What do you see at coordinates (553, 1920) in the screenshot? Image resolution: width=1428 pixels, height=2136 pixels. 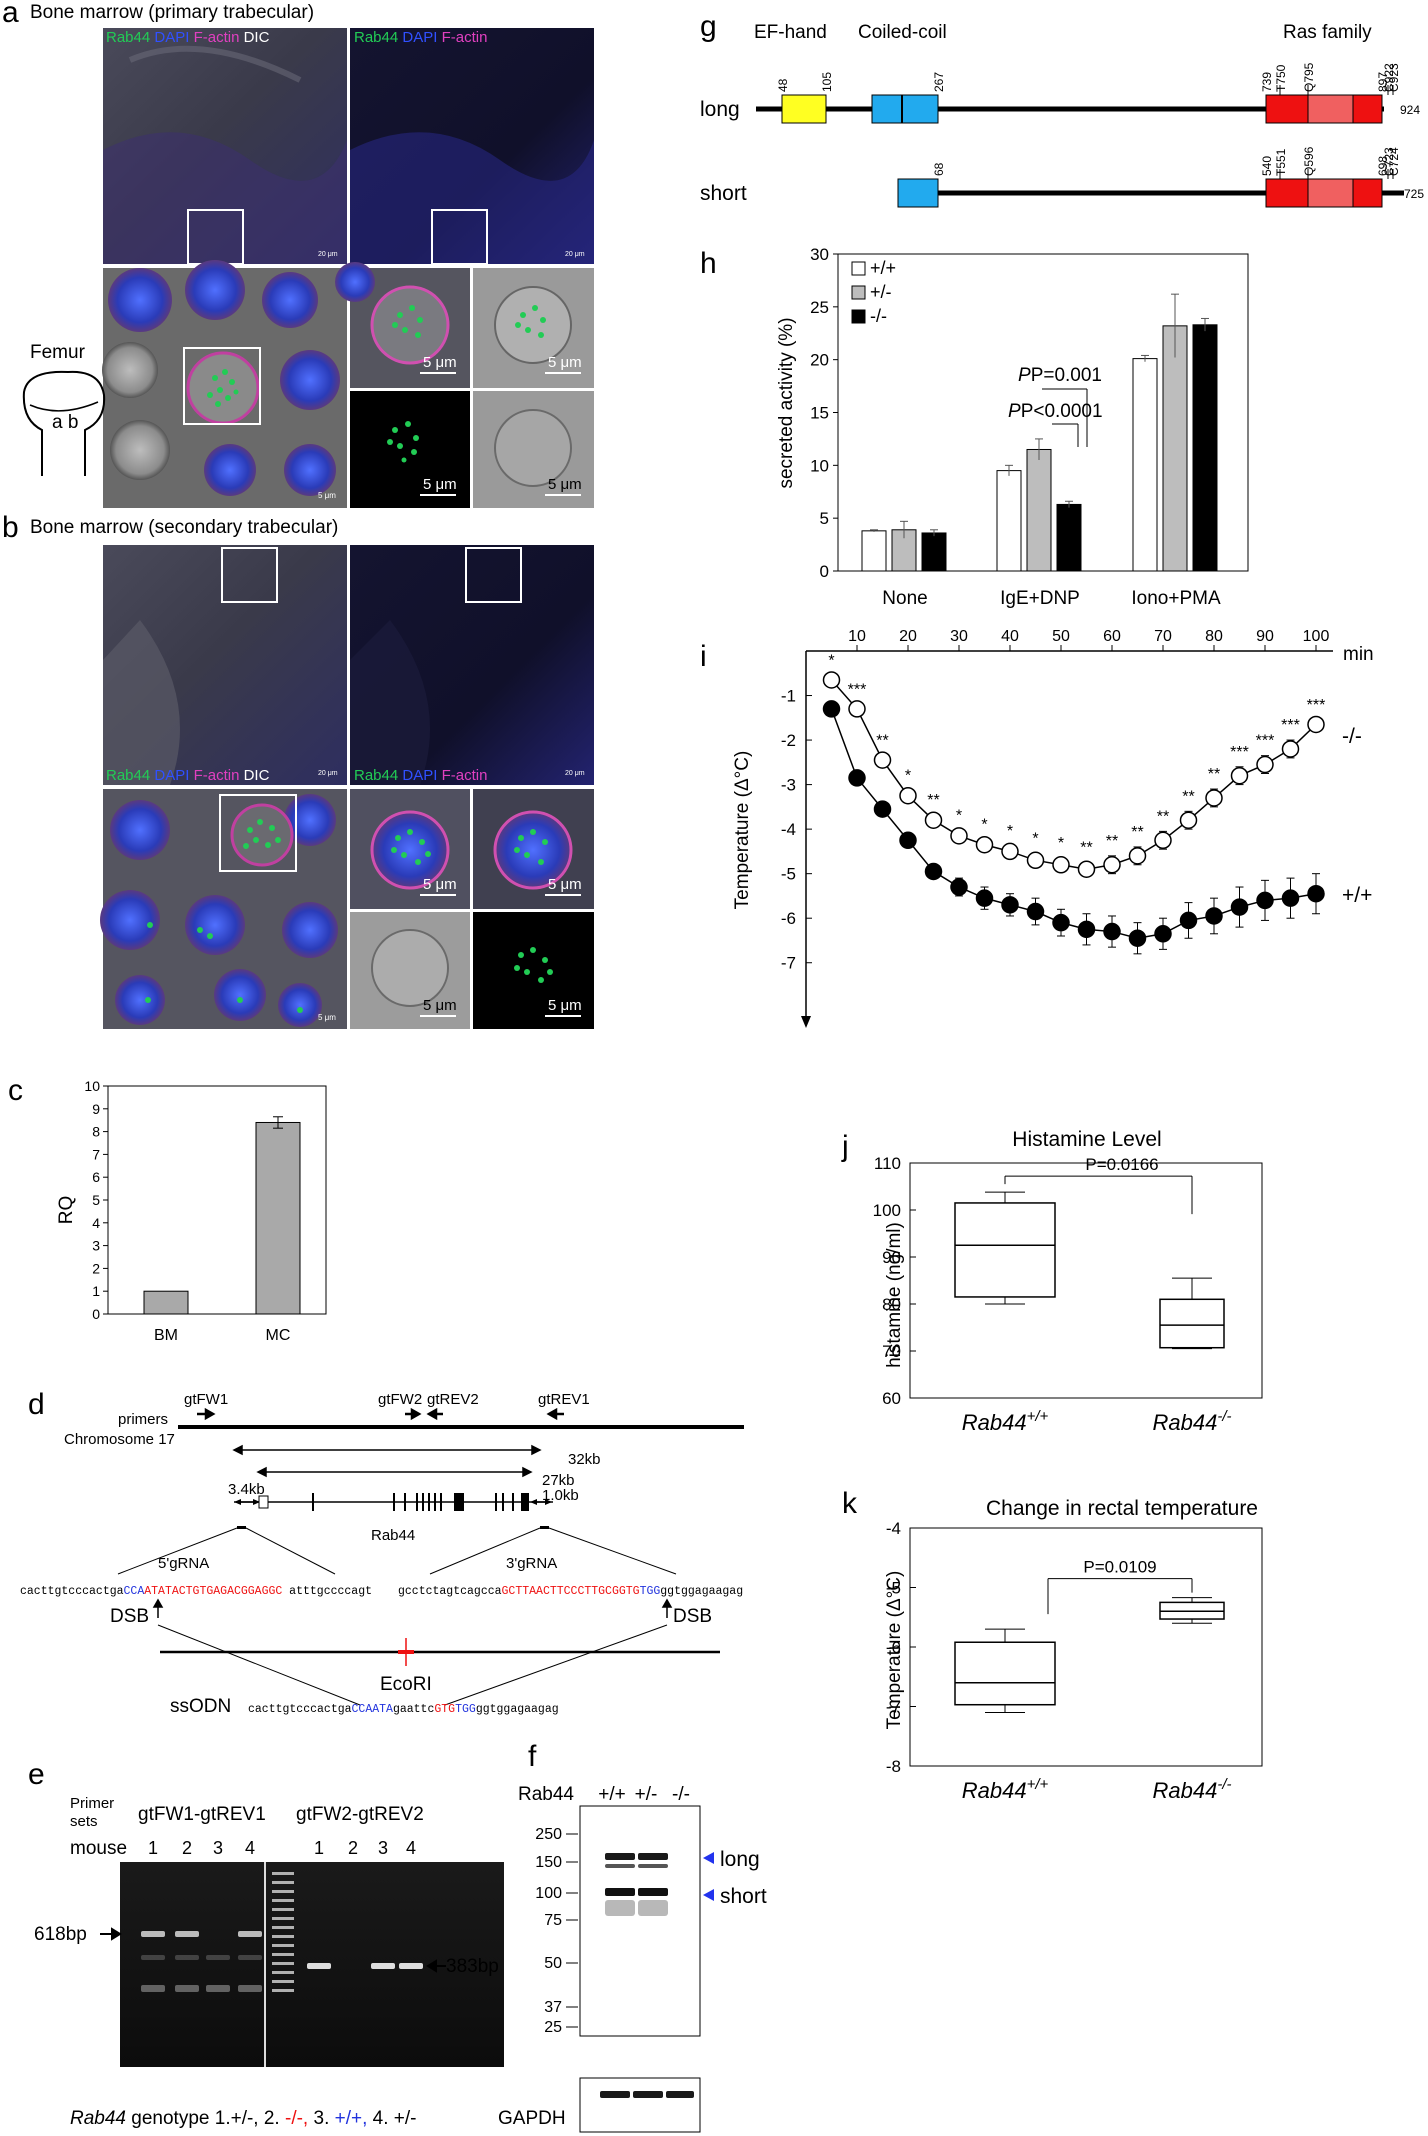 I see `wb-marker-75: 75` at bounding box center [553, 1920].